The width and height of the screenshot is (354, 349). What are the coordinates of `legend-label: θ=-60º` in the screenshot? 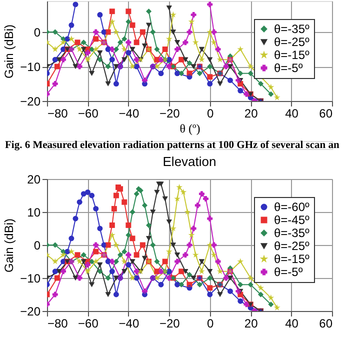 It's located at (292, 207).